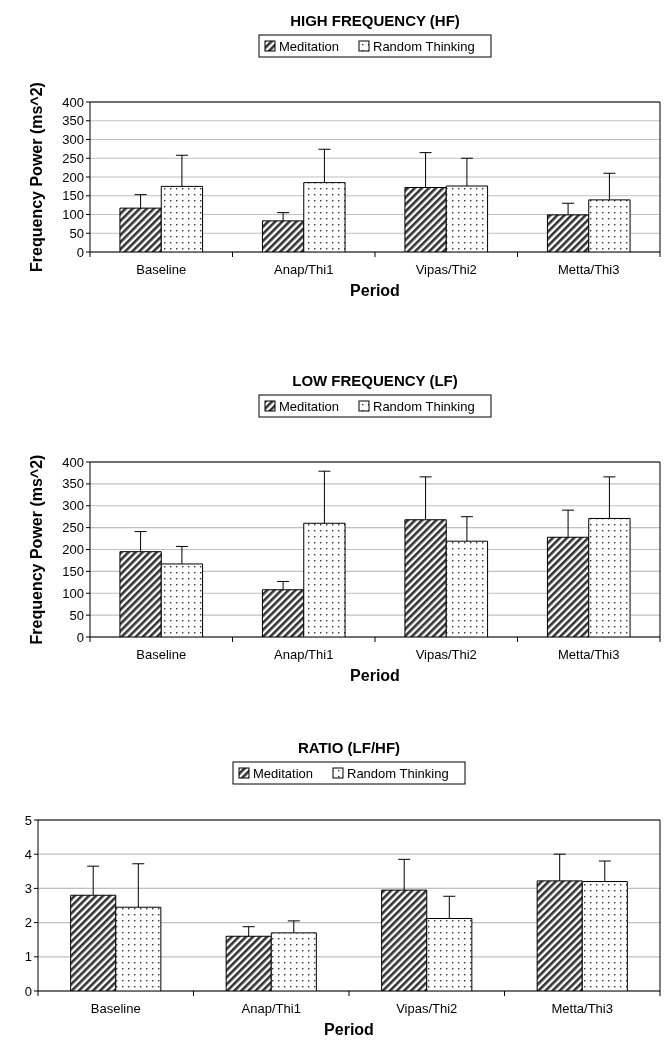 The width and height of the screenshot is (667, 1057). I want to click on y-tick-label: 1, so click(28, 957).